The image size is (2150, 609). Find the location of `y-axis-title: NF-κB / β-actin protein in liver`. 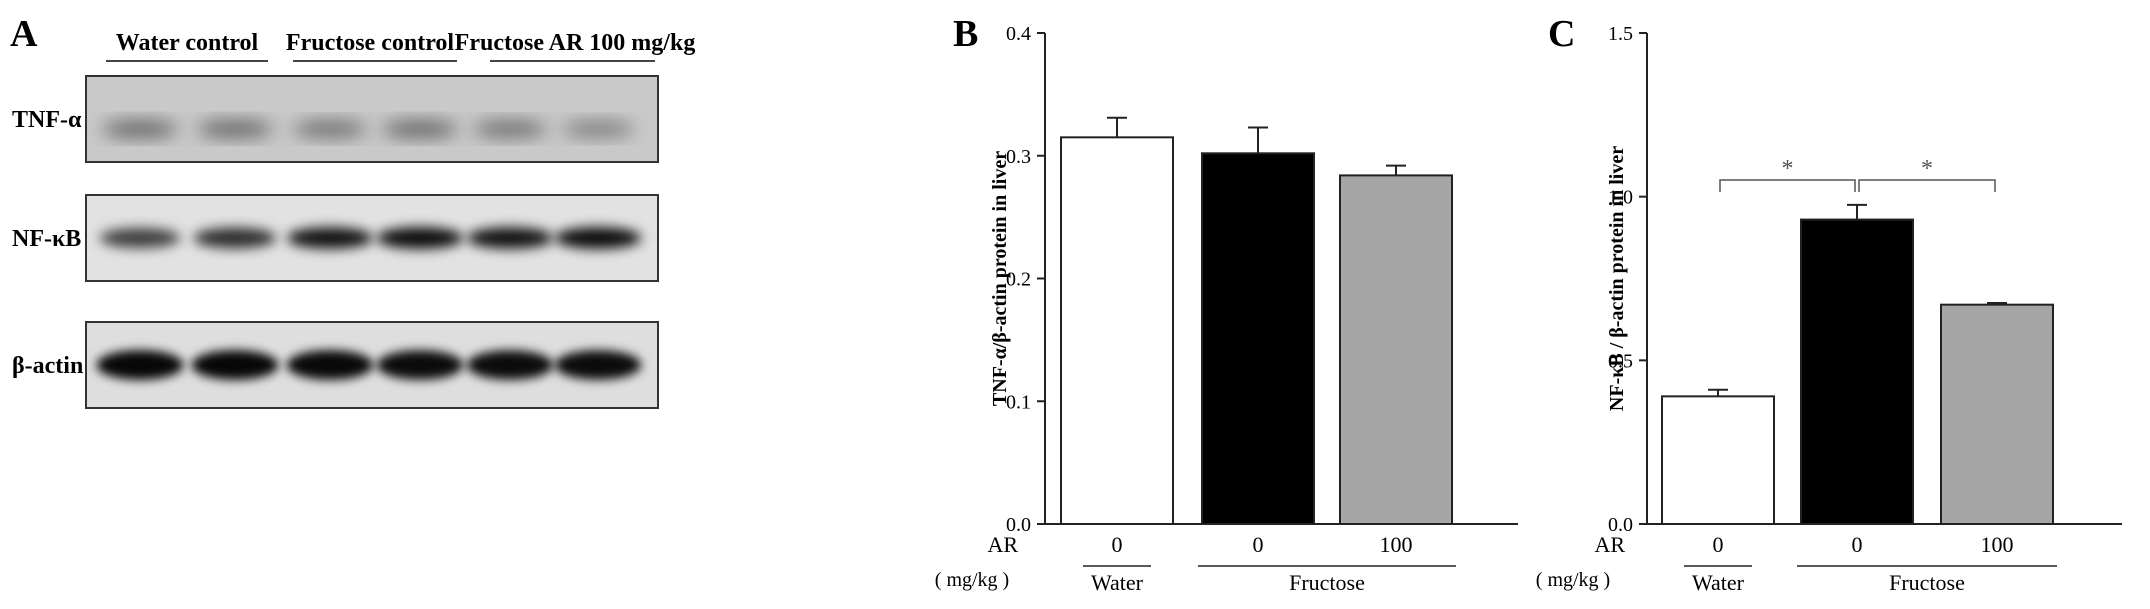

y-axis-title: NF-κB / β-actin protein in liver is located at coordinates (1617, 278).